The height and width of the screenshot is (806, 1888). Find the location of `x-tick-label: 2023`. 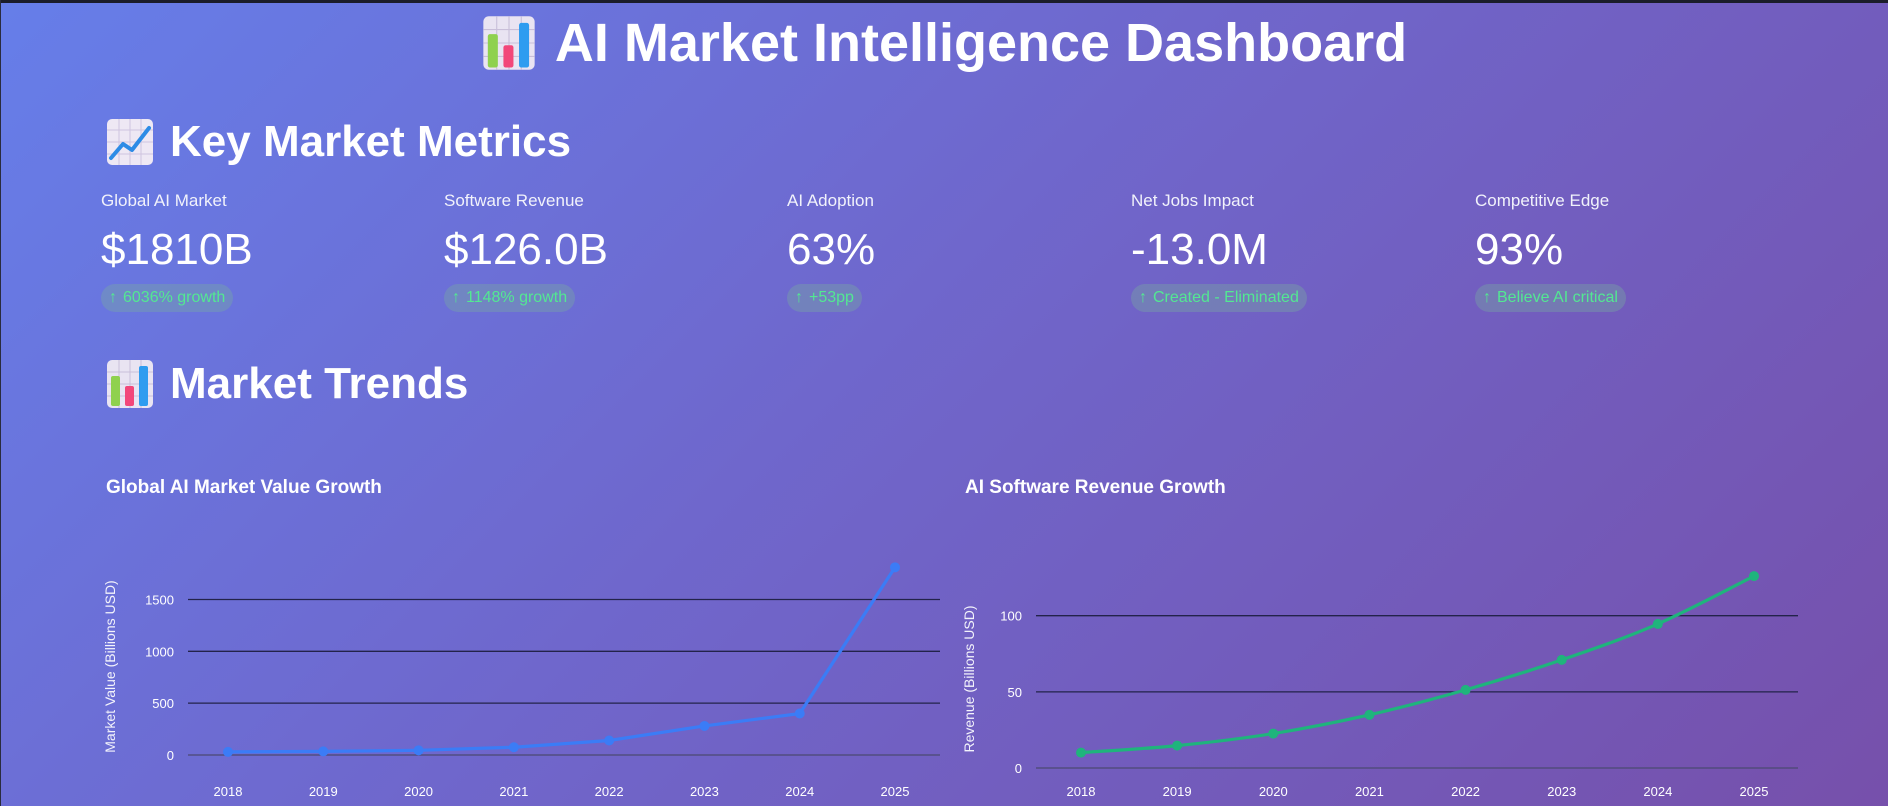

x-tick-label: 2023 is located at coordinates (704, 791).